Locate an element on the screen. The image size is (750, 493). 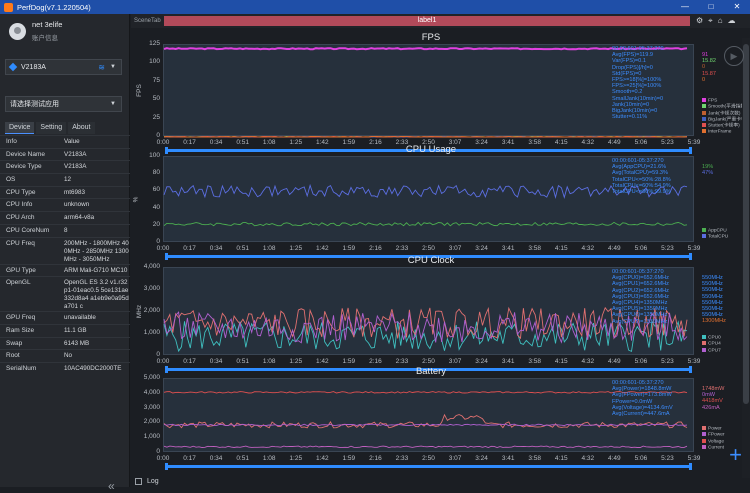
legend-item: CPU4 is located at coordinates (711, 344).